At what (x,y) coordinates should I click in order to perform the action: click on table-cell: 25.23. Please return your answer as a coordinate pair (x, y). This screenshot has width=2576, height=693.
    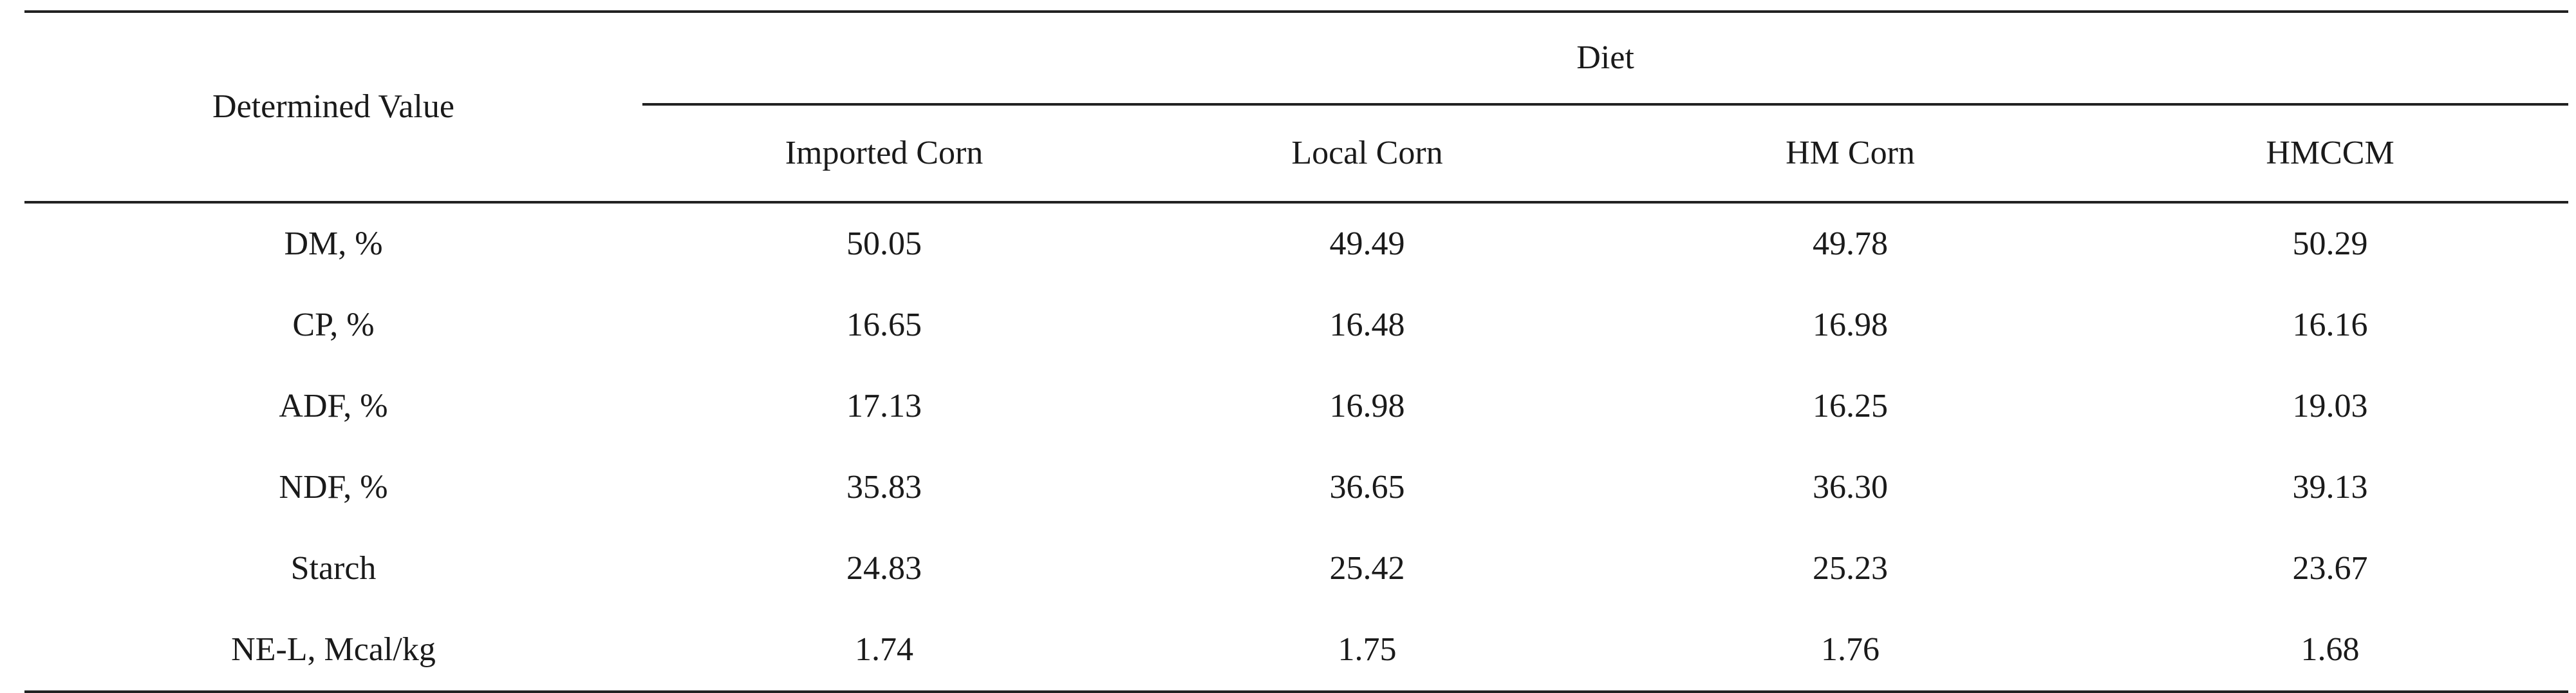
    Looking at the image, I should click on (1850, 568).